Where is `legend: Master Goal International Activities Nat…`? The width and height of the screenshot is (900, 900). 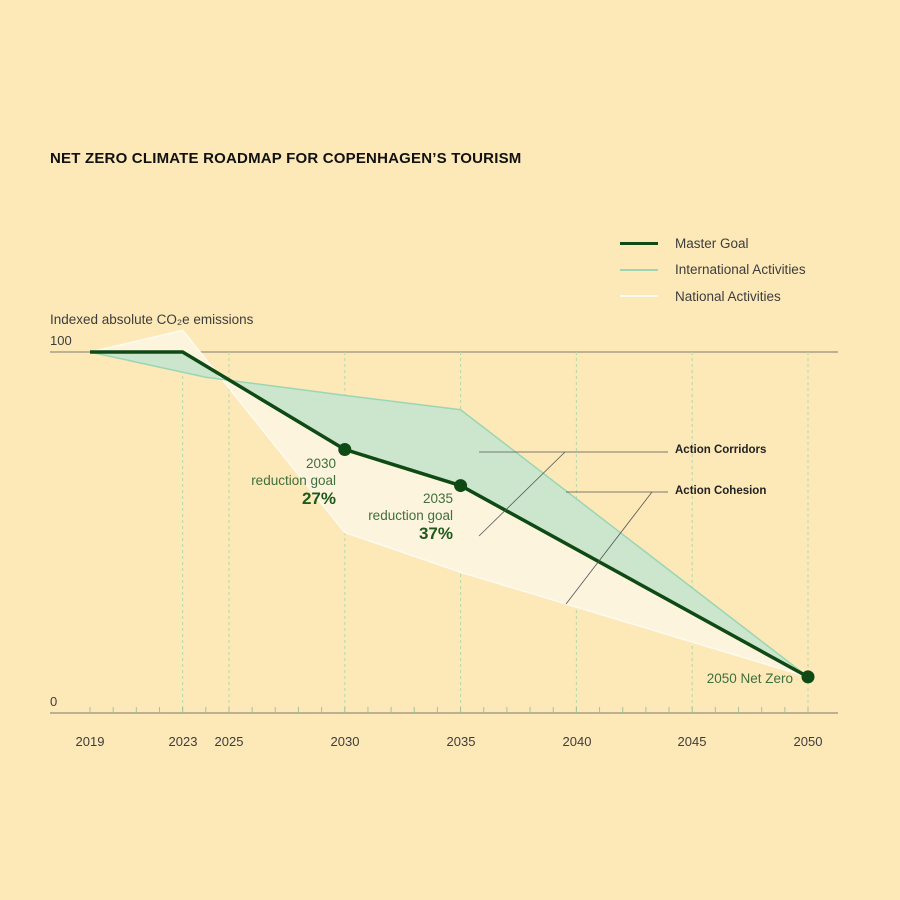
legend: Master Goal International Activities Nat… is located at coordinates (713, 270).